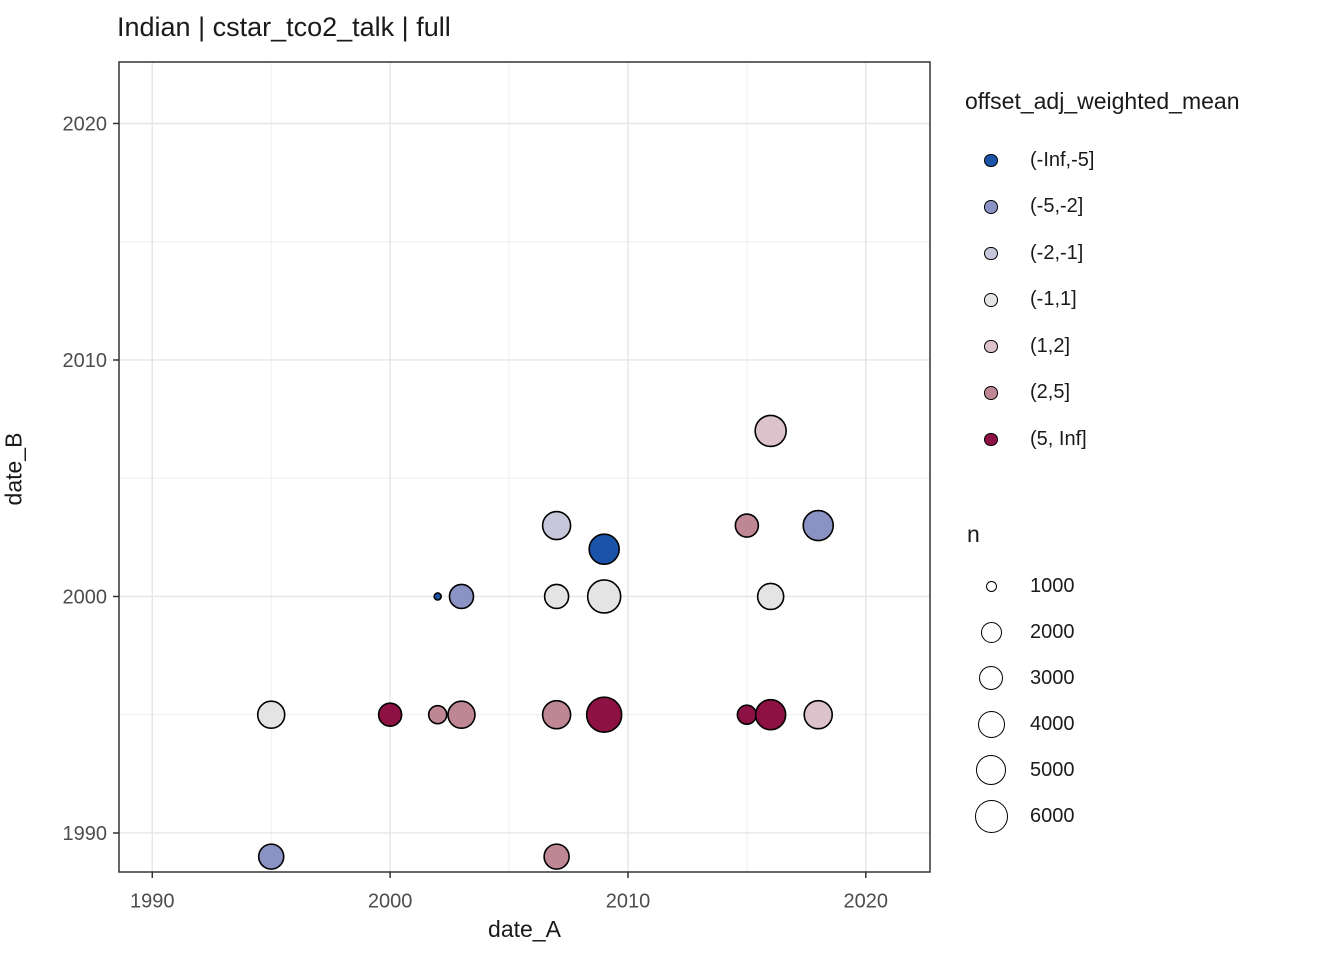  What do you see at coordinates (1020, 586) in the screenshot?
I see `size-legend-item: 1000` at bounding box center [1020, 586].